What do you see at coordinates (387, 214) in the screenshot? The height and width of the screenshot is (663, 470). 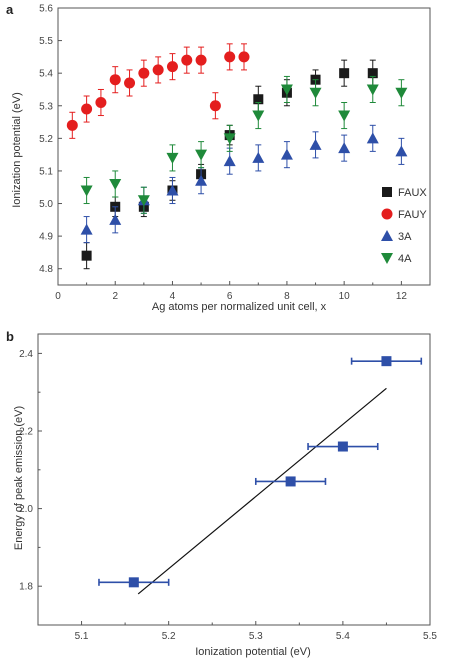 I see `legend-marker-fauy` at bounding box center [387, 214].